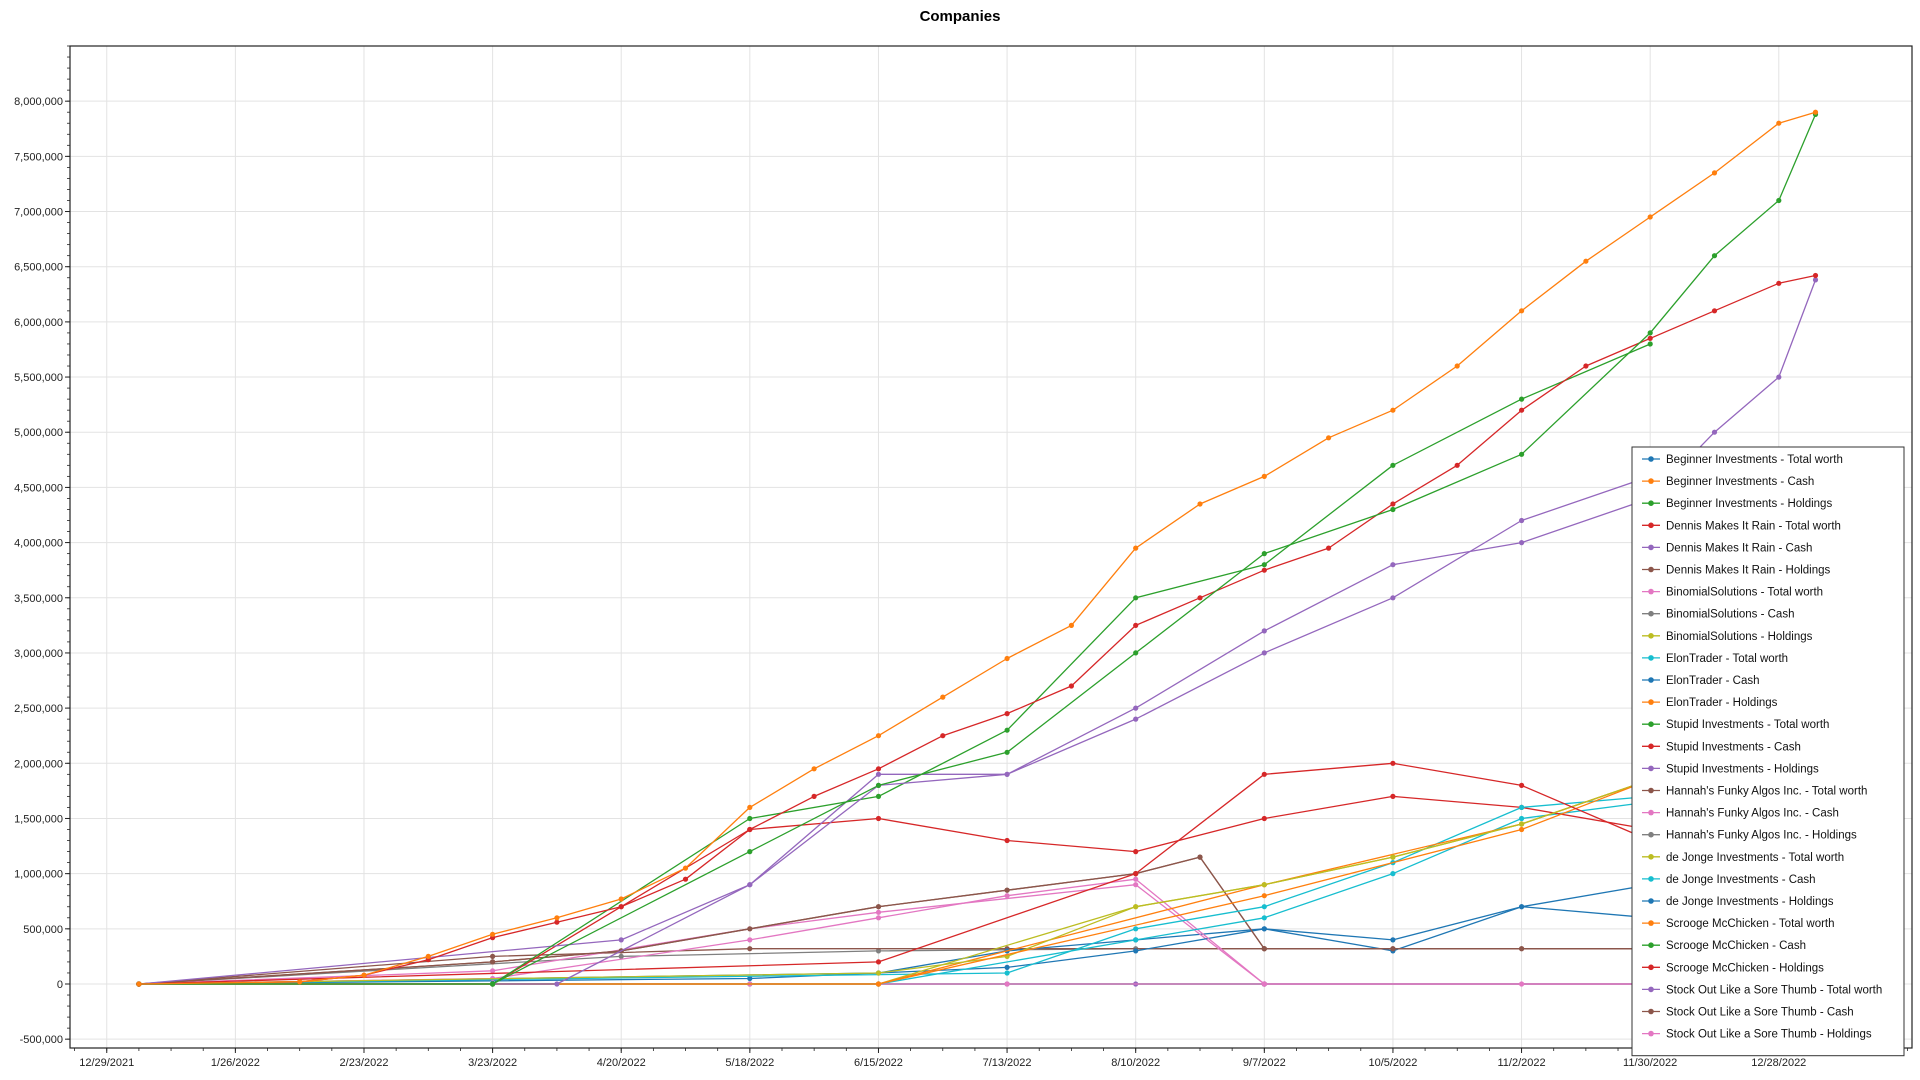 The height and width of the screenshot is (1080, 1920). Describe the element at coordinates (1744, 593) in the screenshot. I see `legend-label: BinomialSolutions - Total worth` at that location.